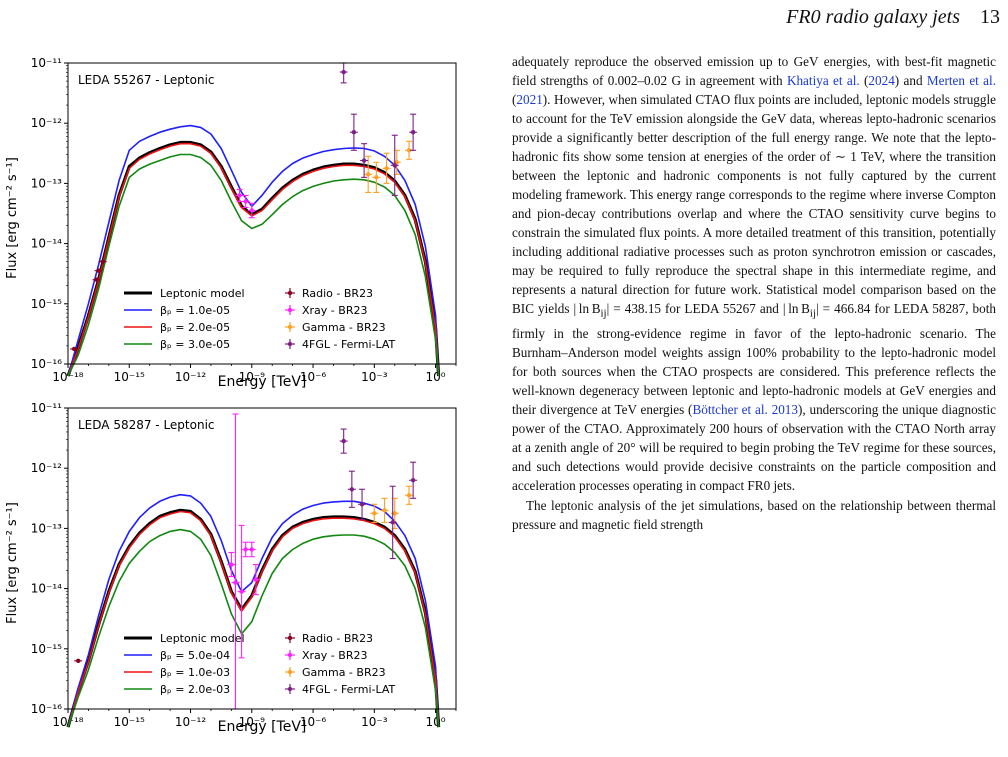 Image resolution: width=1008 pixels, height=757 pixels. Describe the element at coordinates (262, 382) in the screenshot. I see `x-axis-label: Energy [TeV]` at that location.